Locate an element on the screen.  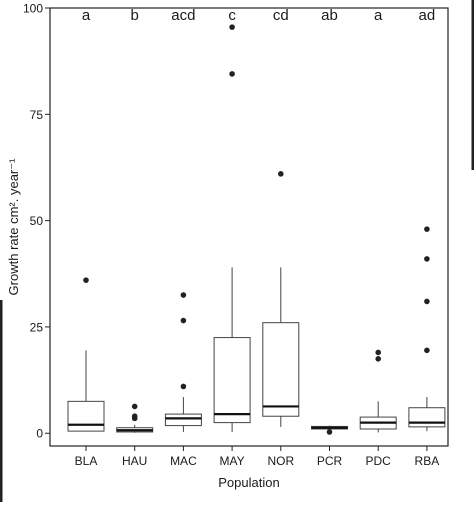
y-tick-label: 50 is located at coordinates (37, 221).